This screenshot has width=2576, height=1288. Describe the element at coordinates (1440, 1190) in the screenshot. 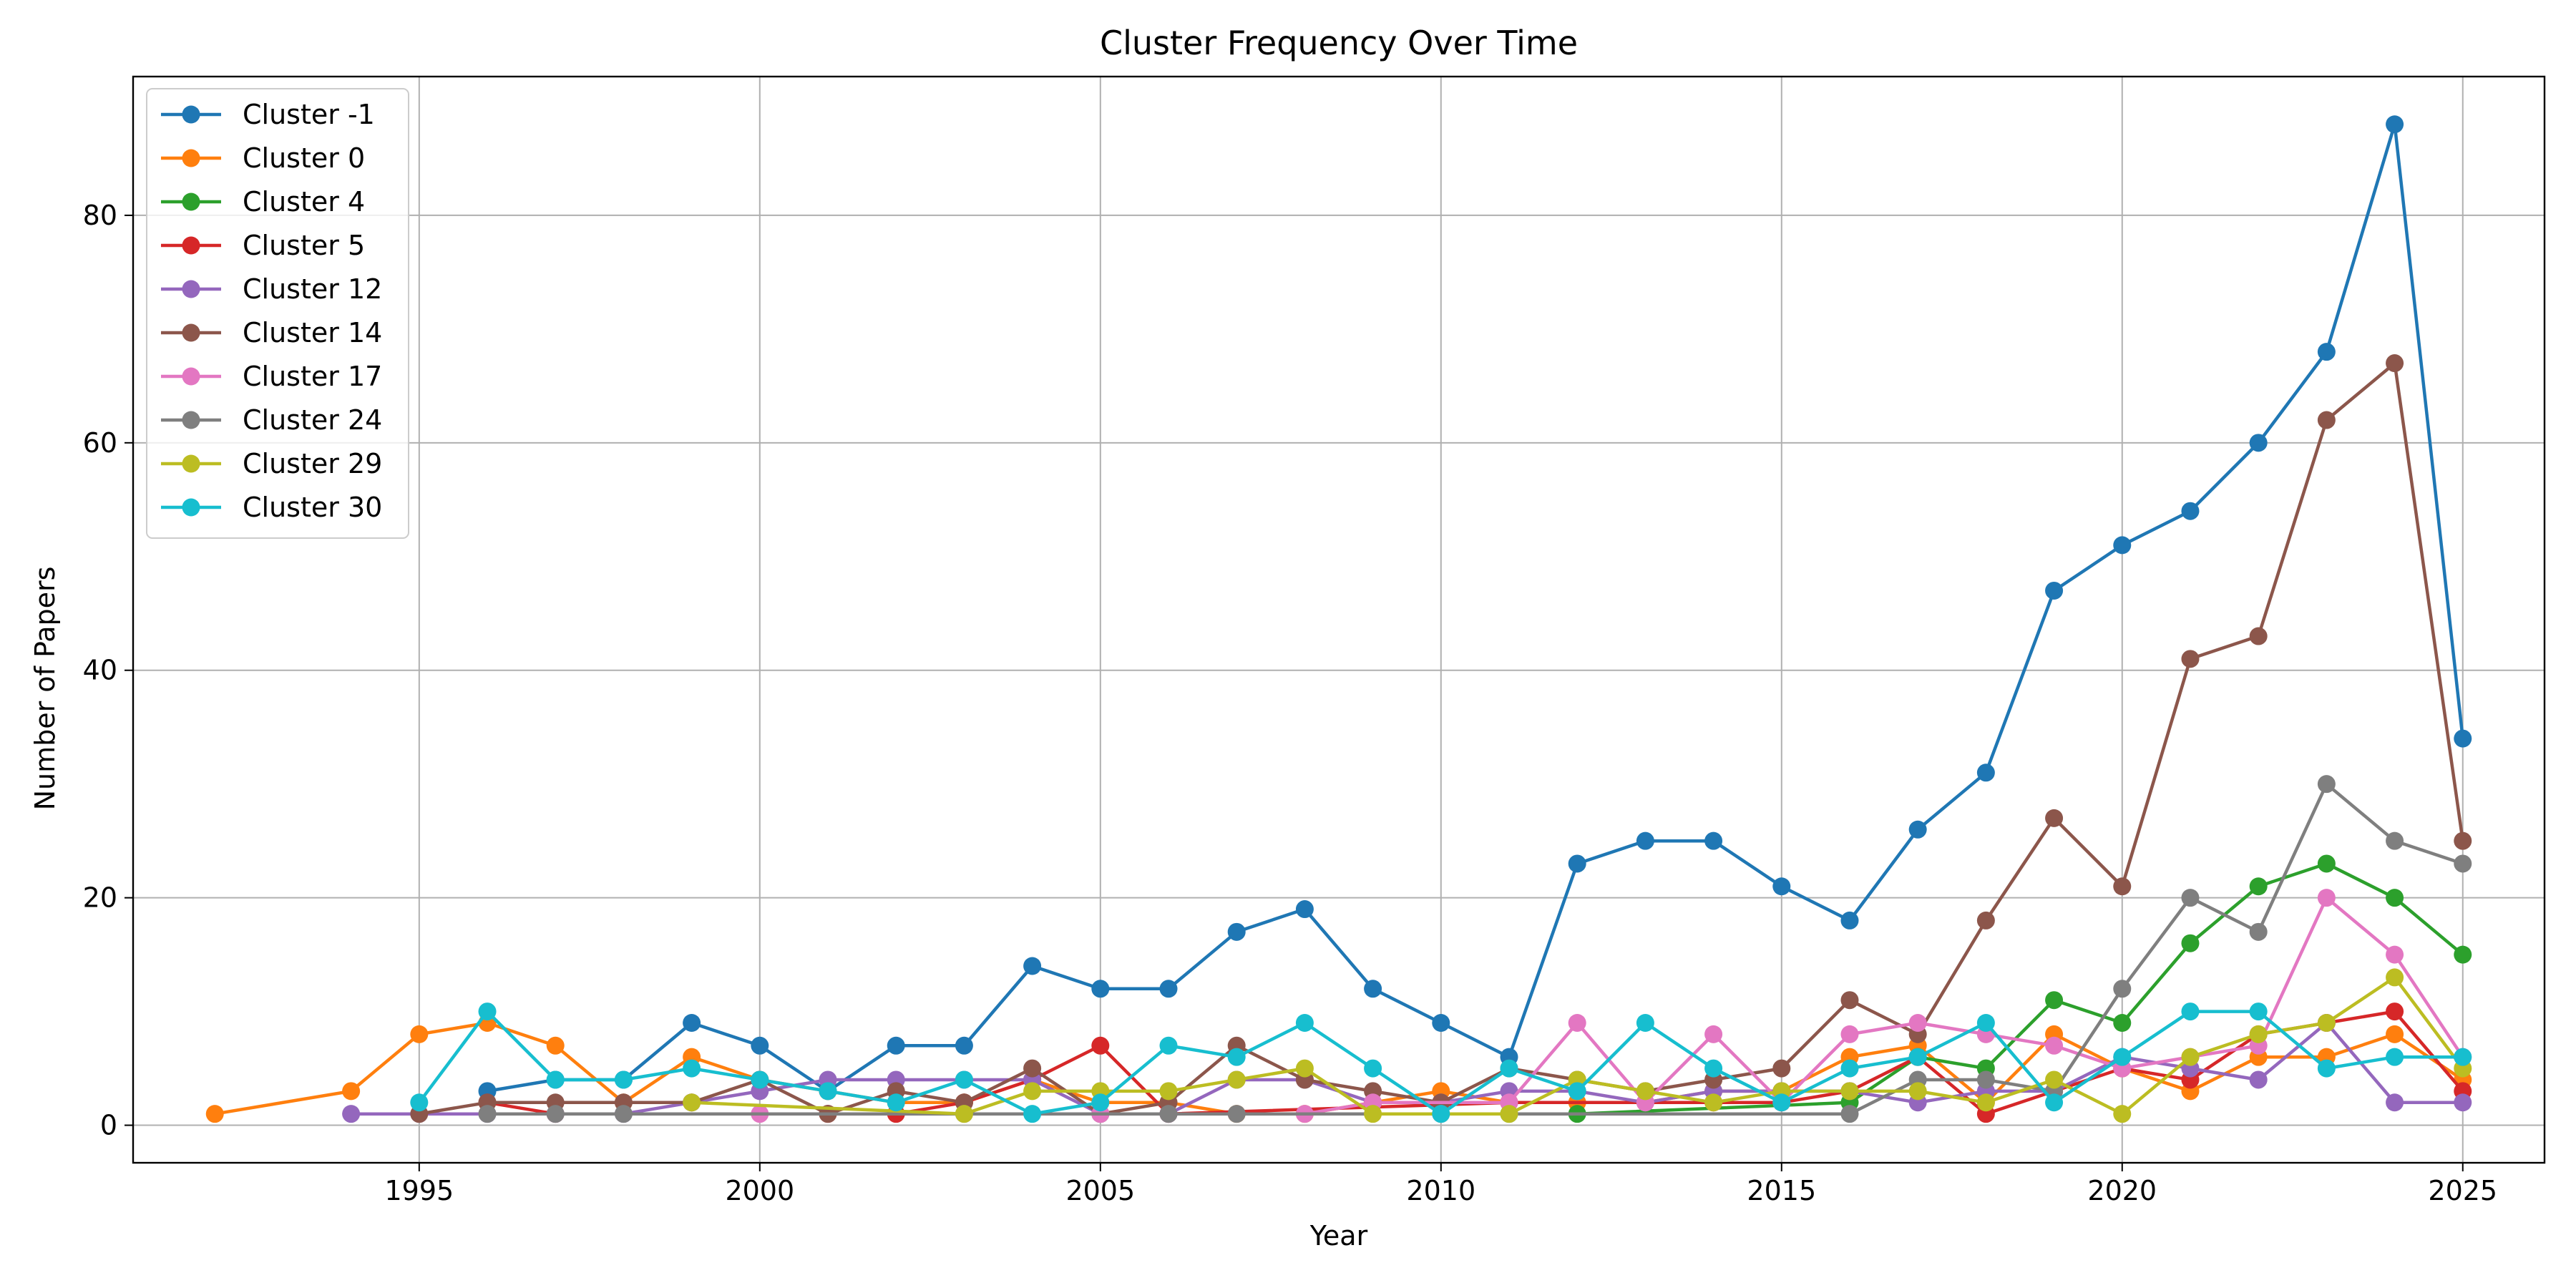

I see `x-tick-label: 2010` at that location.